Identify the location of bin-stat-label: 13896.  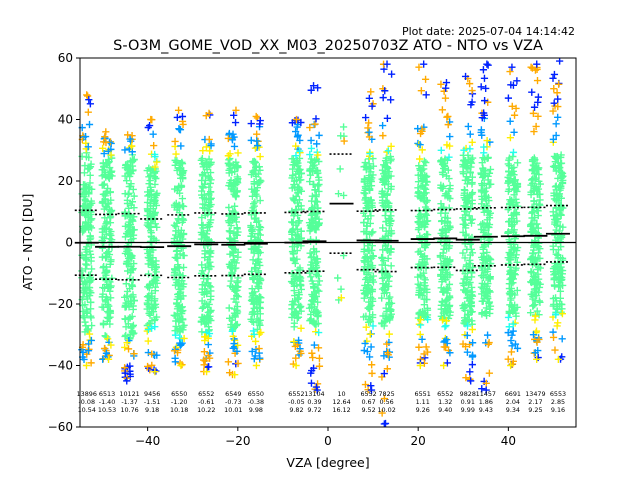
(87, 394).